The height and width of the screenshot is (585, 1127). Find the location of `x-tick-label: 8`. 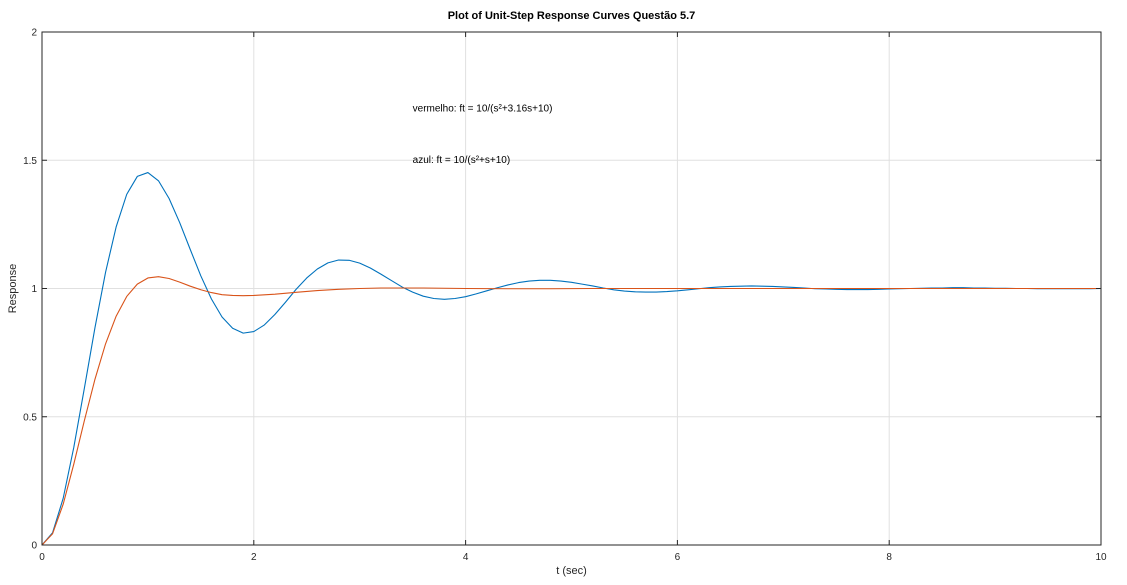

x-tick-label: 8 is located at coordinates (889, 557).